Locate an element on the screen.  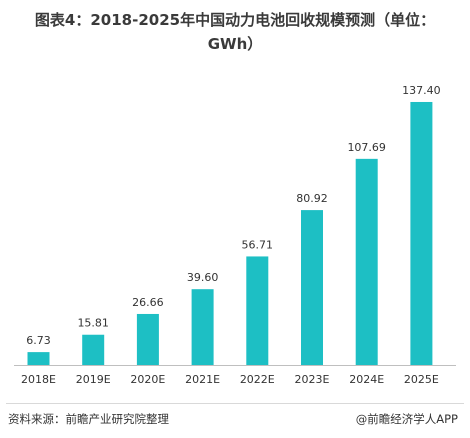
x-tick-label-2021E: 2021E is located at coordinates (202, 379).